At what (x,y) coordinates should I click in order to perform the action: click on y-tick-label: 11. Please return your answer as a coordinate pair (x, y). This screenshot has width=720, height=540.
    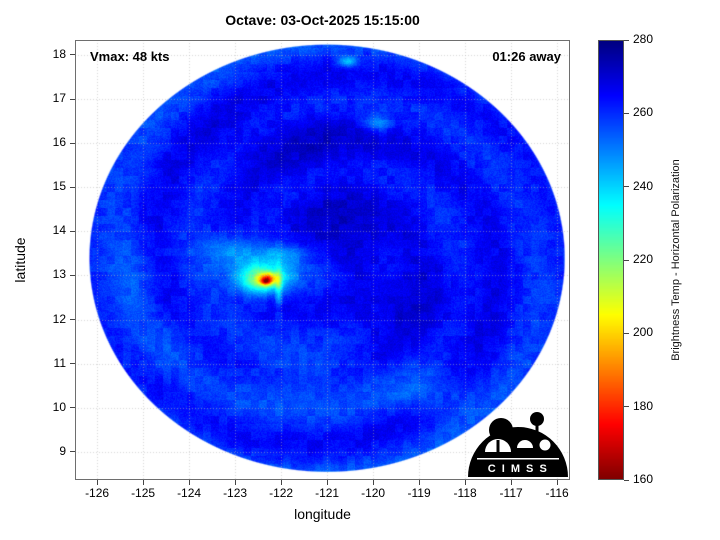
    Looking at the image, I should click on (59, 362).